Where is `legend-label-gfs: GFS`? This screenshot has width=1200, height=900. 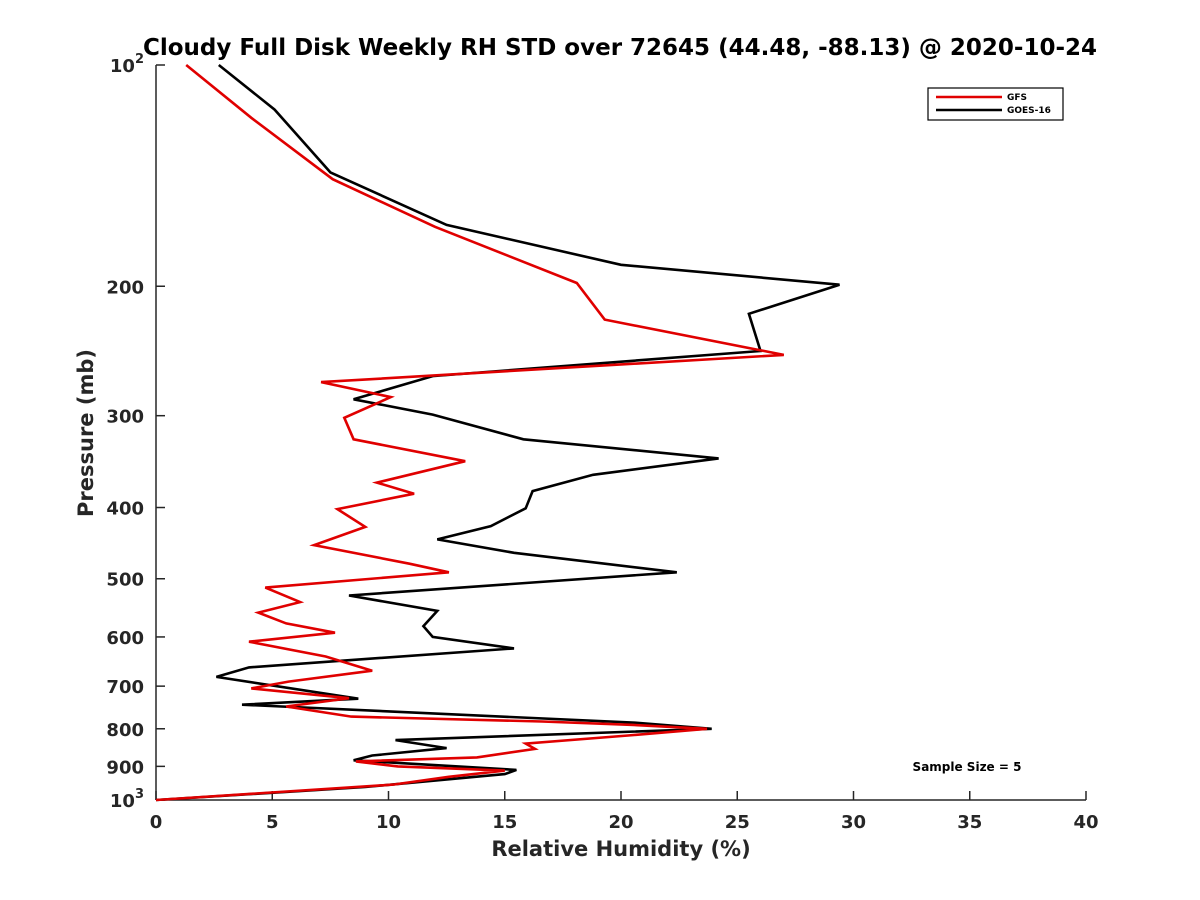
legend-label-gfs: GFS is located at coordinates (1017, 98).